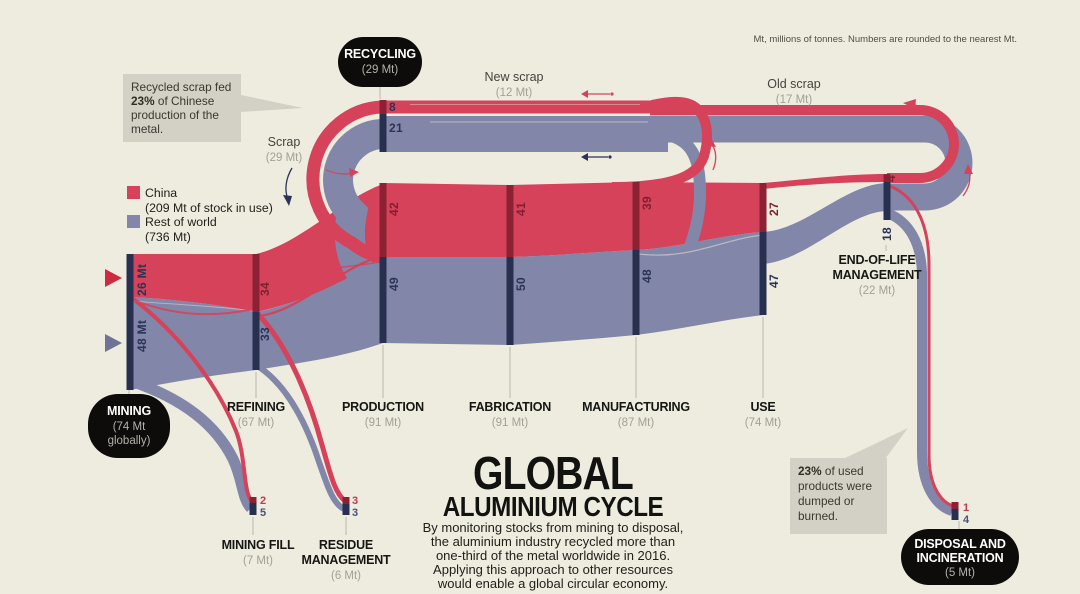 The image size is (1080, 594). Describe the element at coordinates (955, 505) in the screenshot. I see `node-bar-disposal-china` at that location.